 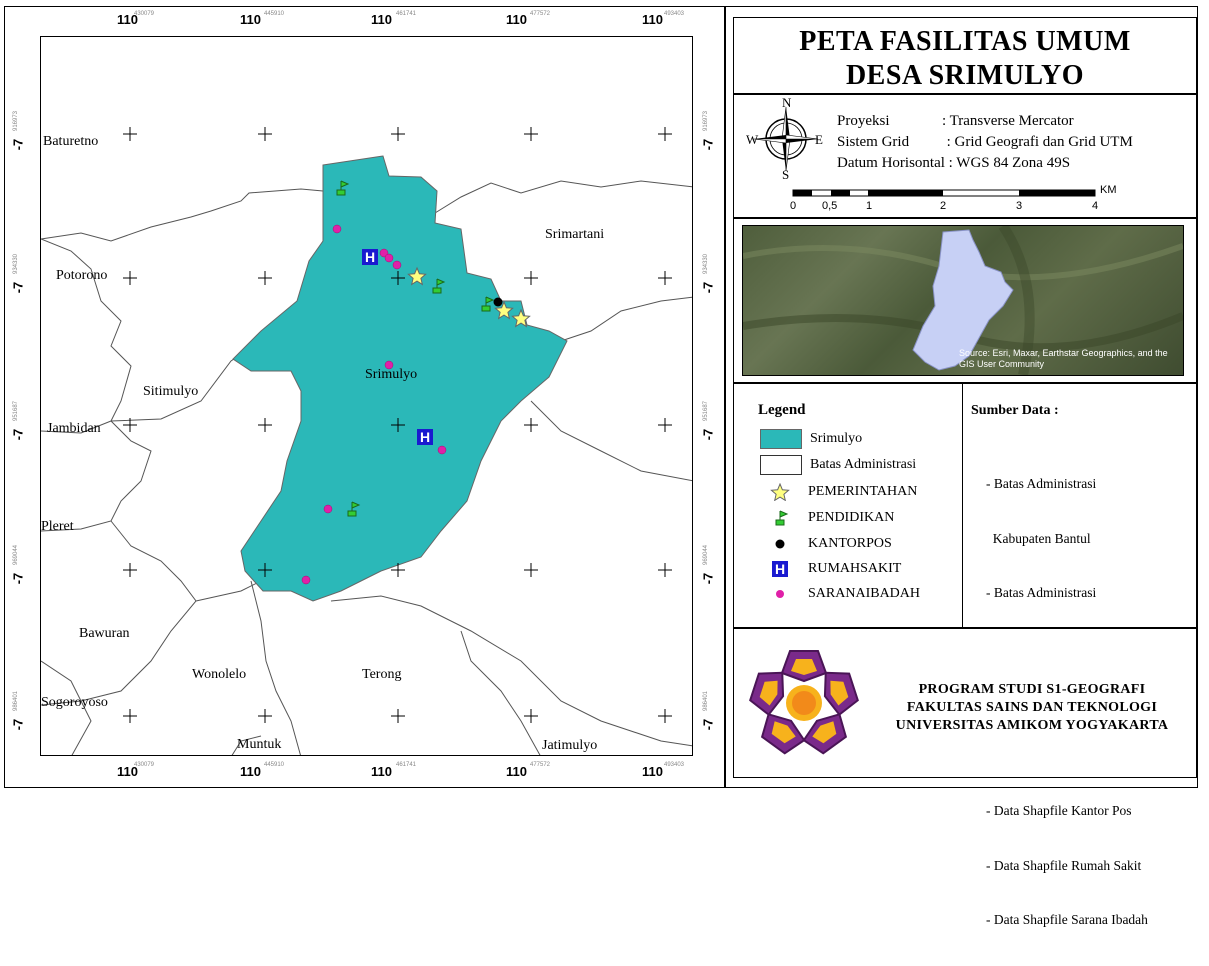 I want to click on compass-rose-icon, so click(x=786, y=139).